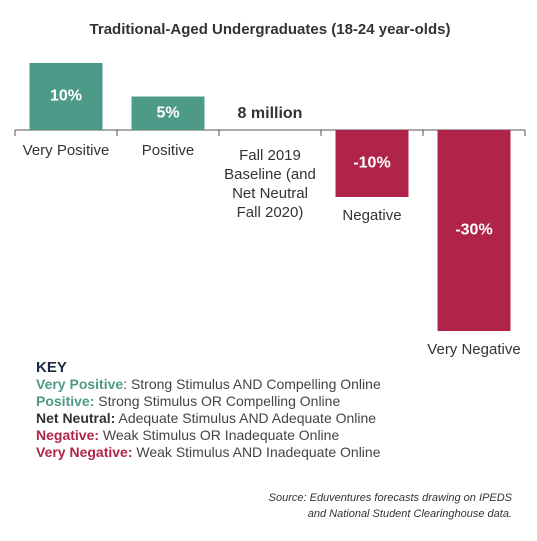 The height and width of the screenshot is (541, 537). What do you see at coordinates (84, 452) in the screenshot?
I see `key-term: Very Negative:` at bounding box center [84, 452].